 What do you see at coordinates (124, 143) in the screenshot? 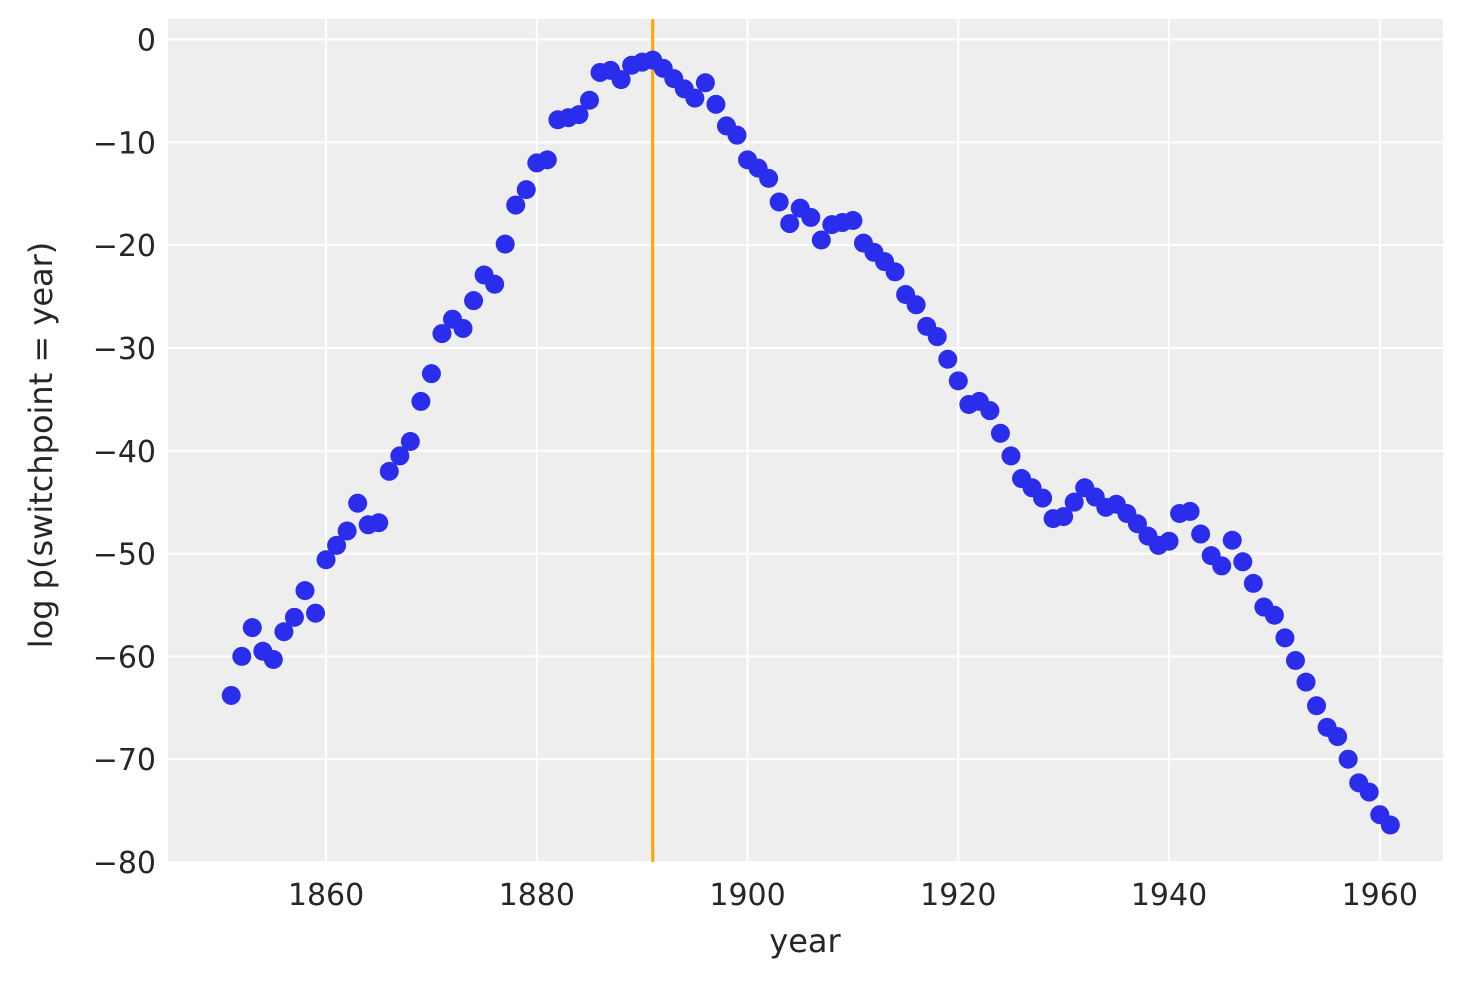
I see `y-tick-label: −10` at bounding box center [124, 143].